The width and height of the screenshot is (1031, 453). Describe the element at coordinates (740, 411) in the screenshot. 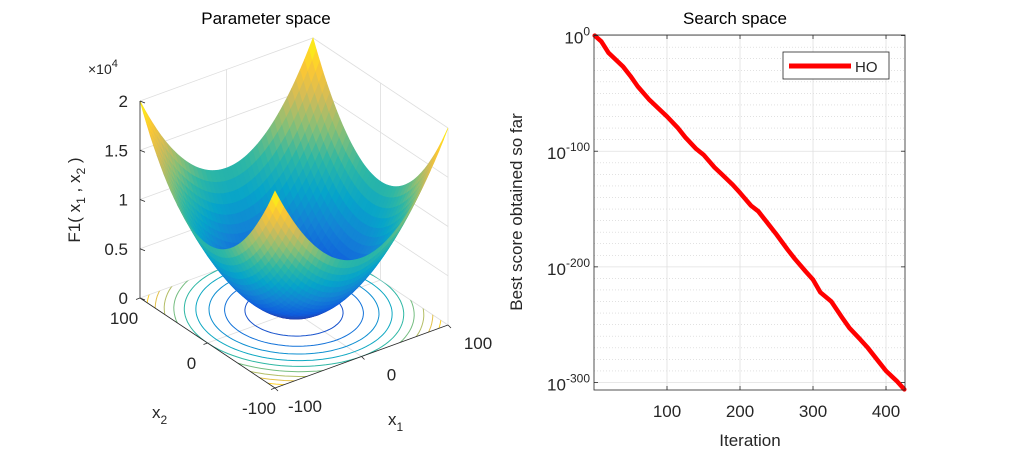

I see `x-tick-label: 200` at that location.